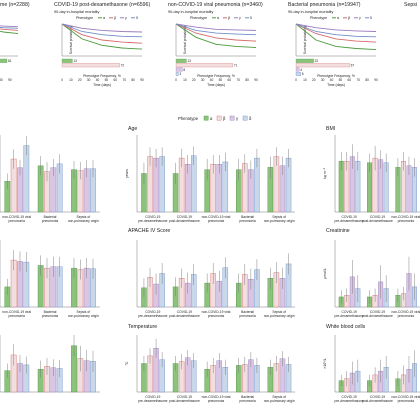 The width and height of the screenshot is (420, 420). I want to click on km-xtick: 20, so click(314, 80).